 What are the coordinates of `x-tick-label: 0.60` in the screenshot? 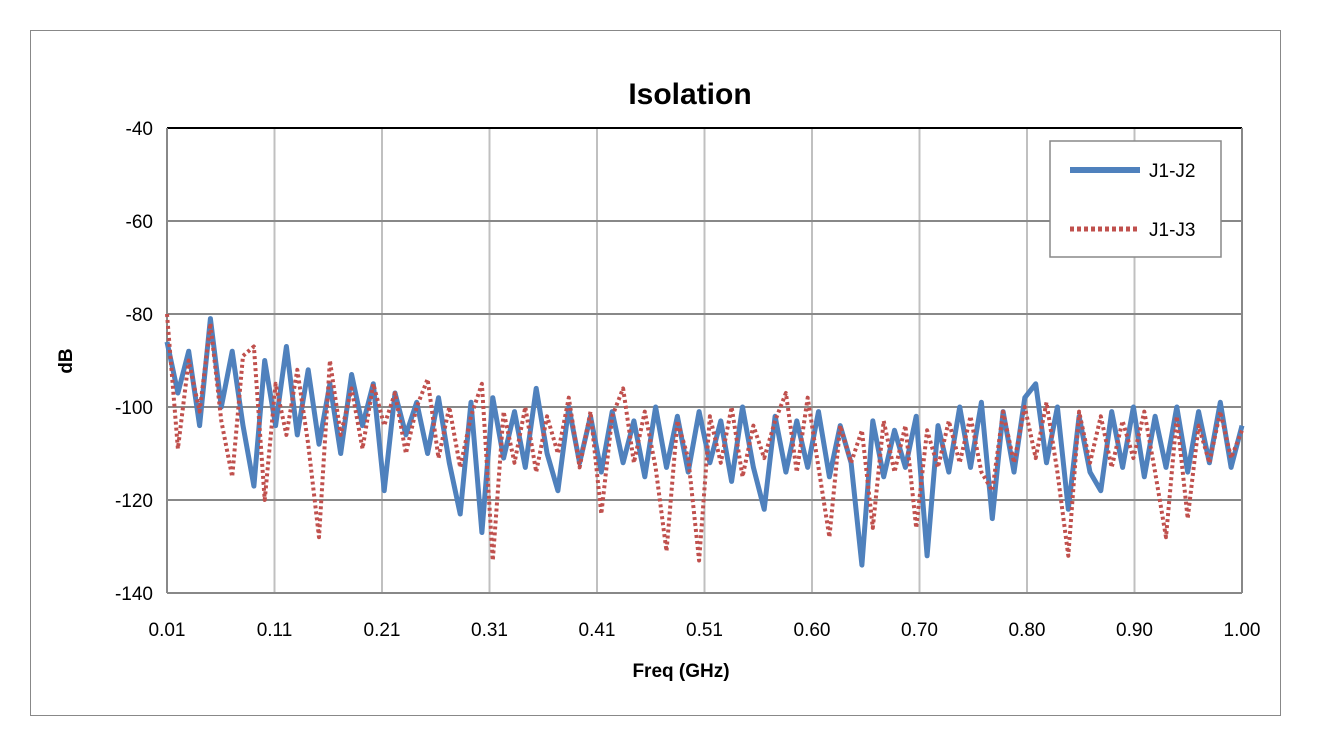 It's located at (812, 630).